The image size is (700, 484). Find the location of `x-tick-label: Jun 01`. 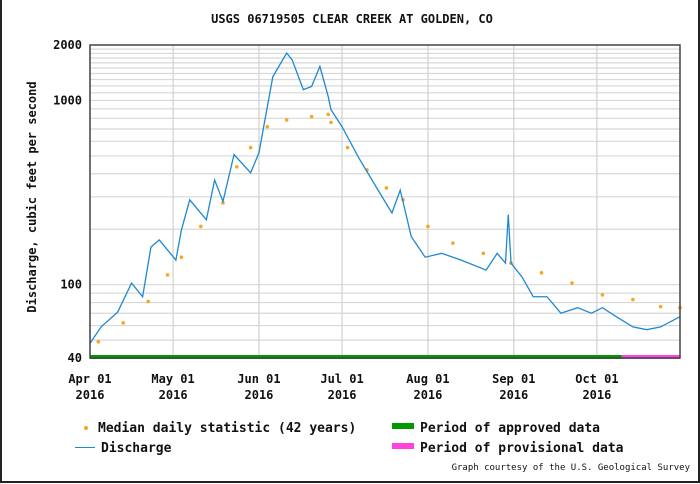

x-tick-label: Jun 01 is located at coordinates (258, 379).